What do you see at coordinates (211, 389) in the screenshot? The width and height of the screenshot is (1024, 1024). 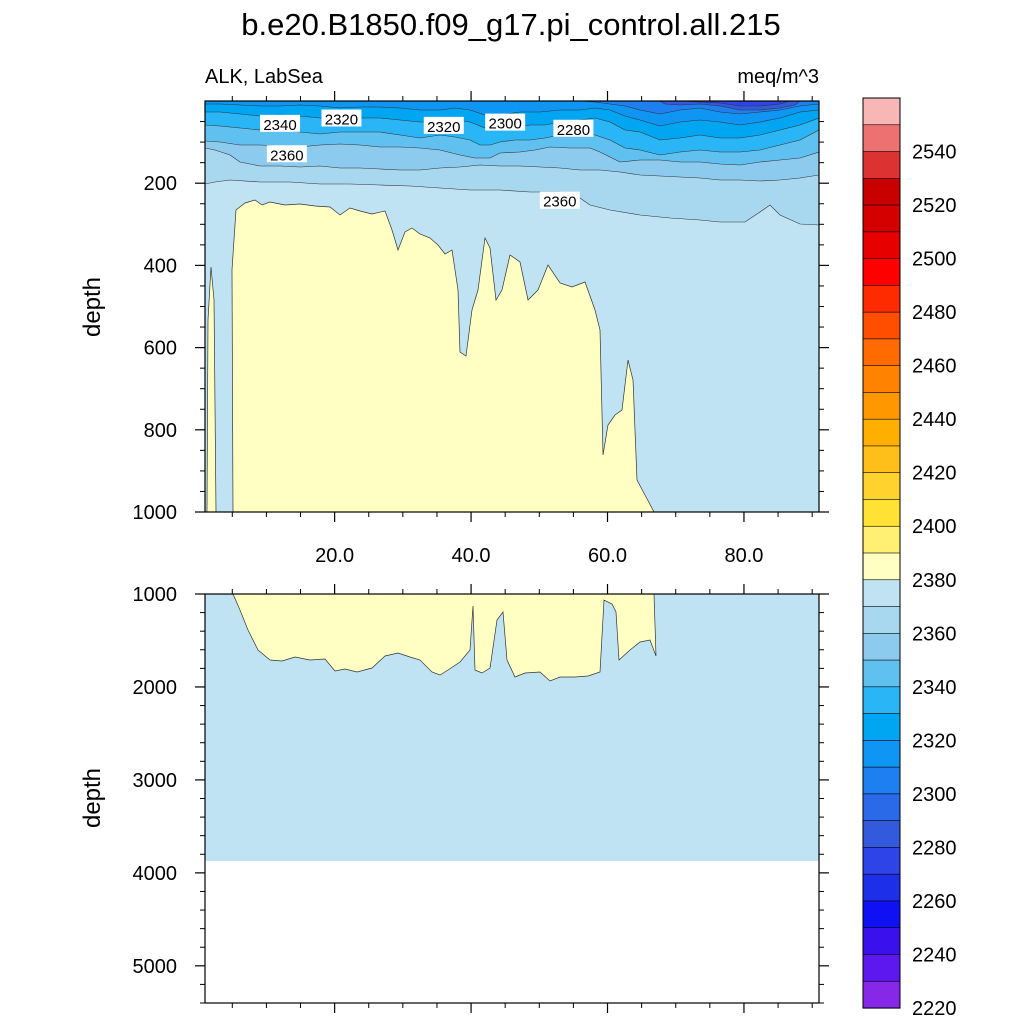 I see `high-alk-region-left-upper` at bounding box center [211, 389].